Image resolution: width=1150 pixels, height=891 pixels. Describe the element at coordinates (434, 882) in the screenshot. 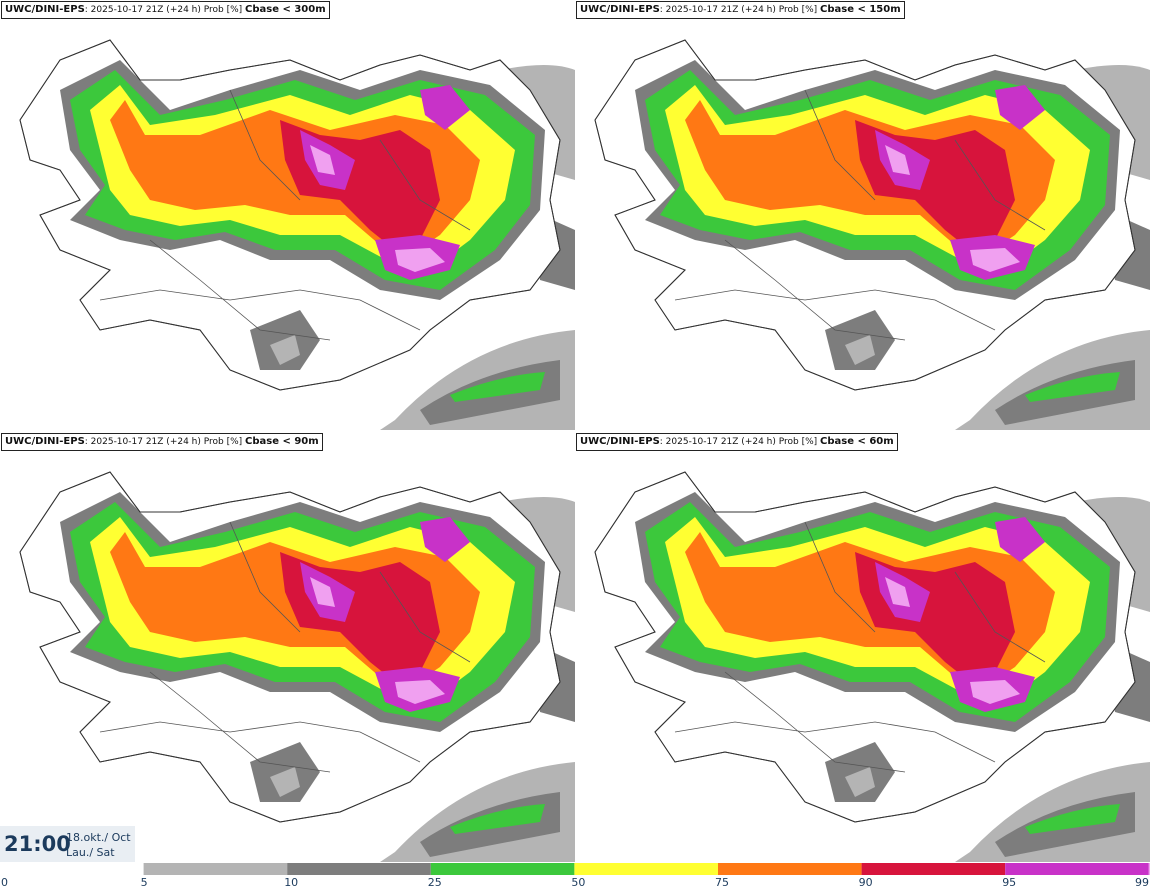

I see `legend-tick-label: 25` at that location.